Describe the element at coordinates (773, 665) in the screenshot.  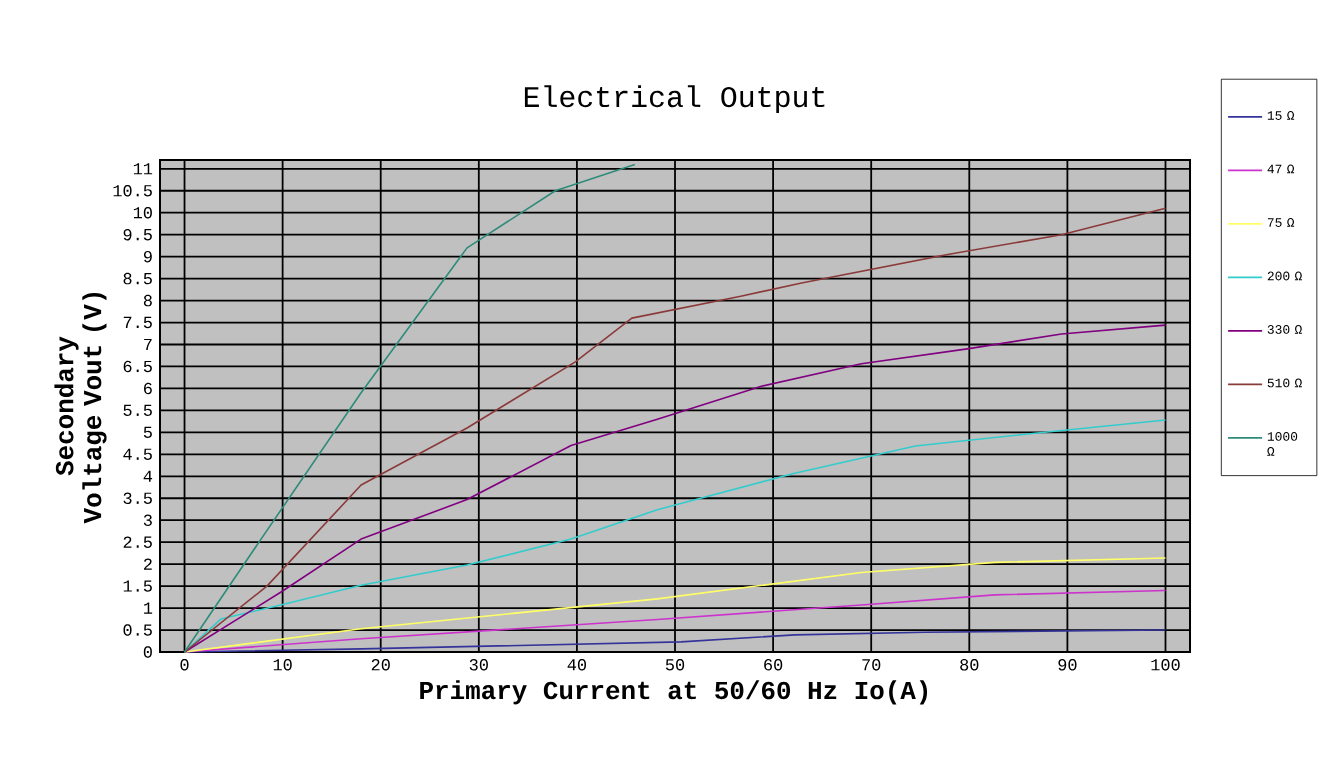
I see `x-tick-label: 60` at that location.